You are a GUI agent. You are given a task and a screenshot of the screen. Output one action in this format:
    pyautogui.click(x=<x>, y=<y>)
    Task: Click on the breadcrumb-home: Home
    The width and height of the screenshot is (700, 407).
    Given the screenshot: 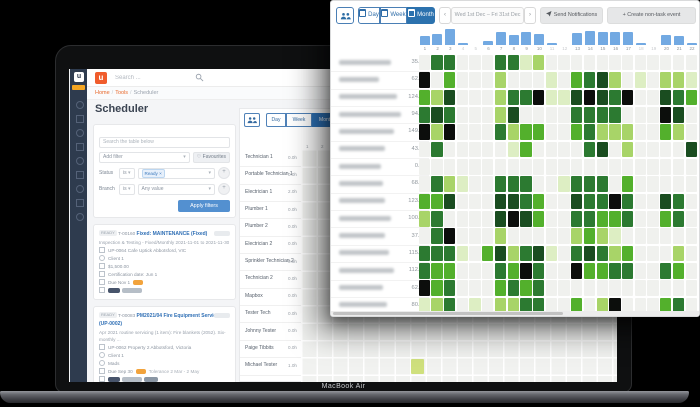 What is the action you would take?
    pyautogui.click(x=102, y=93)
    